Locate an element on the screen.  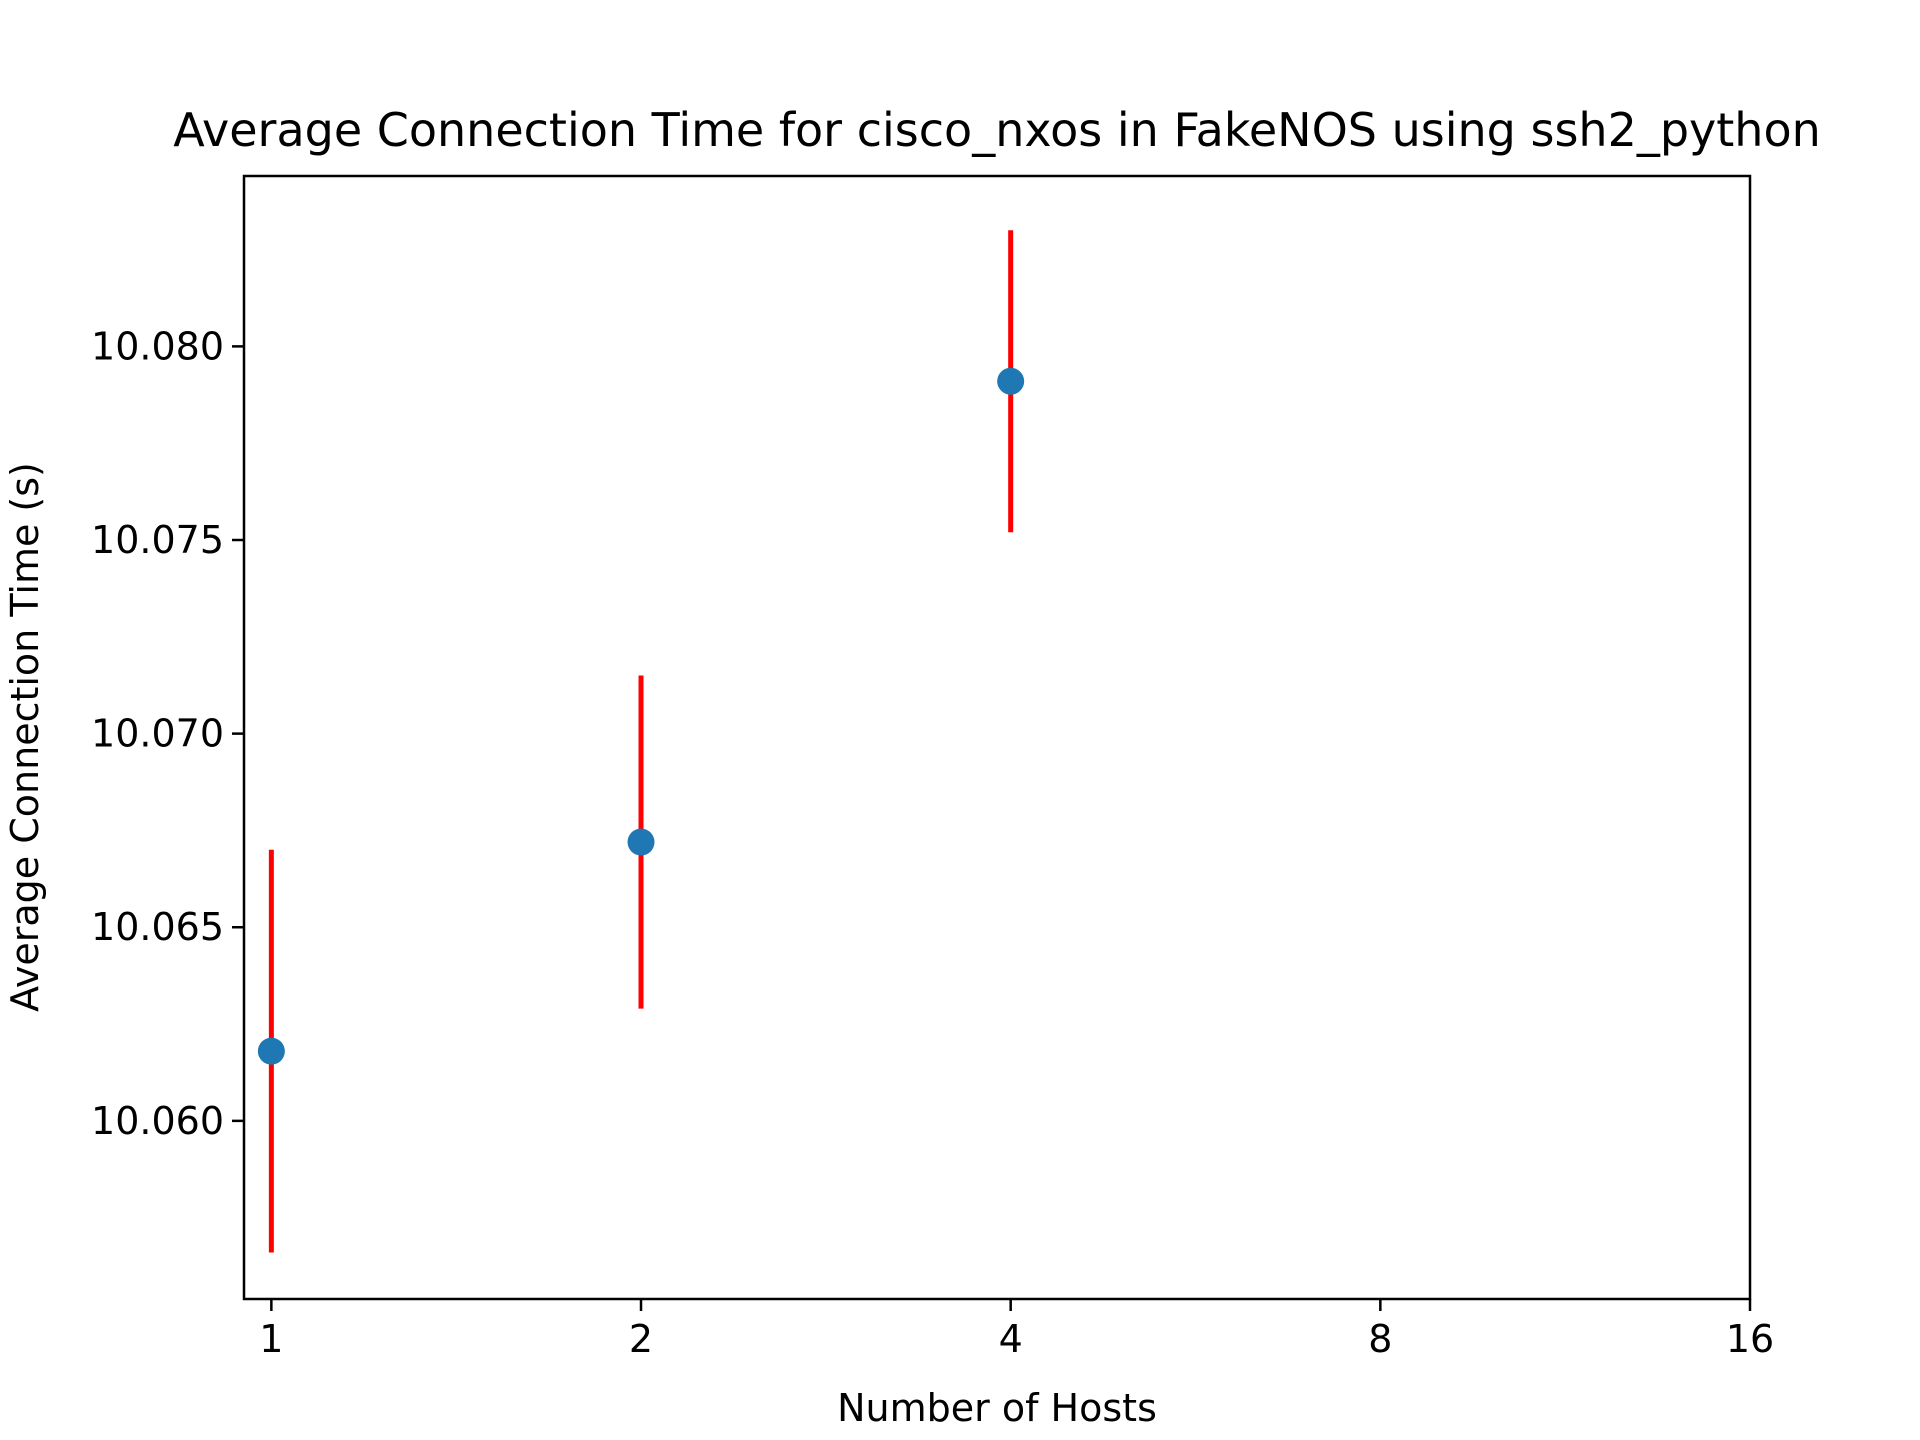
y-tick-label: 10.070 is located at coordinates (157, 734).